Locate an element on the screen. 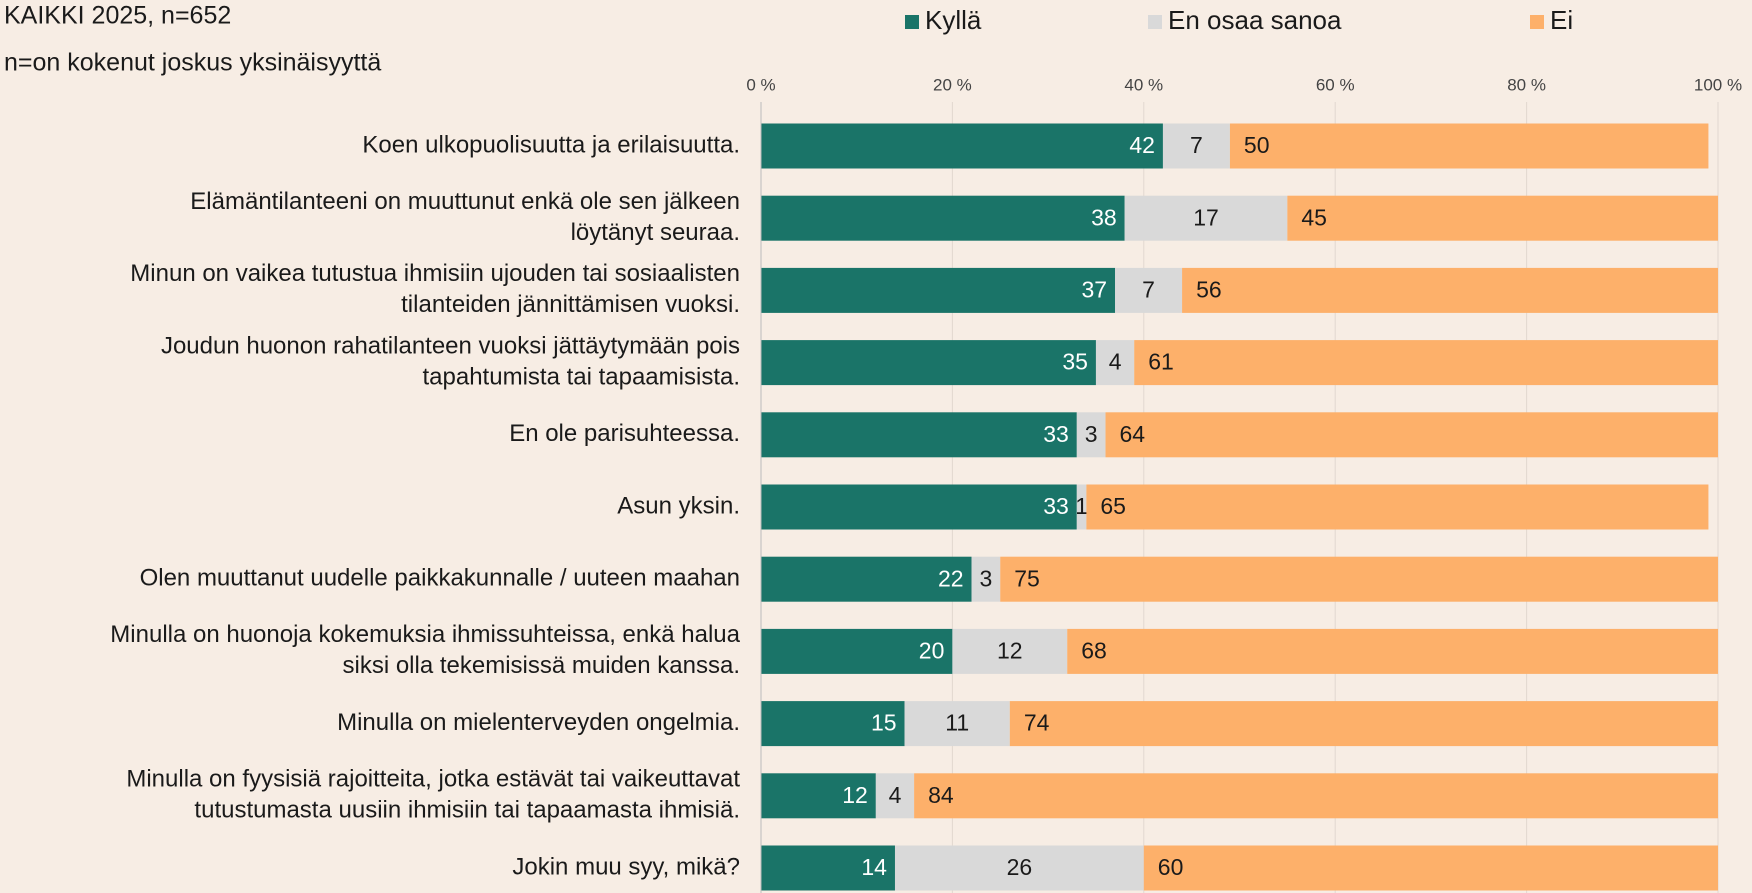  legend-label: En osaa sanoa is located at coordinates (1255, 20).